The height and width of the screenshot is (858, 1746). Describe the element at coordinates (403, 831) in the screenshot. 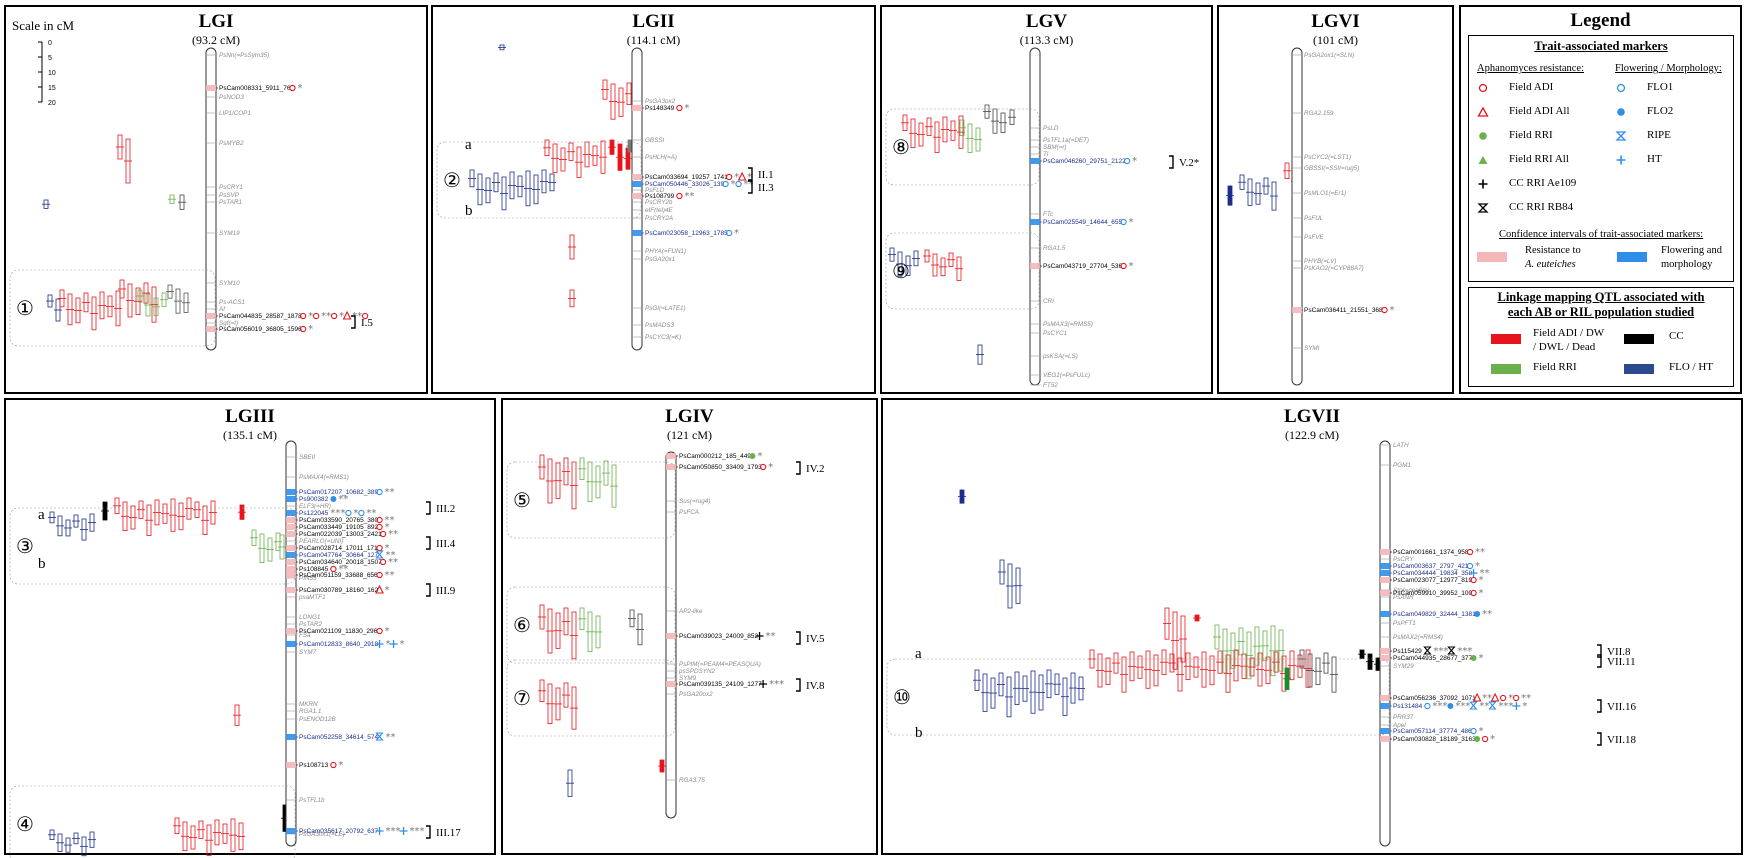

I see `plus-marker` at that location.